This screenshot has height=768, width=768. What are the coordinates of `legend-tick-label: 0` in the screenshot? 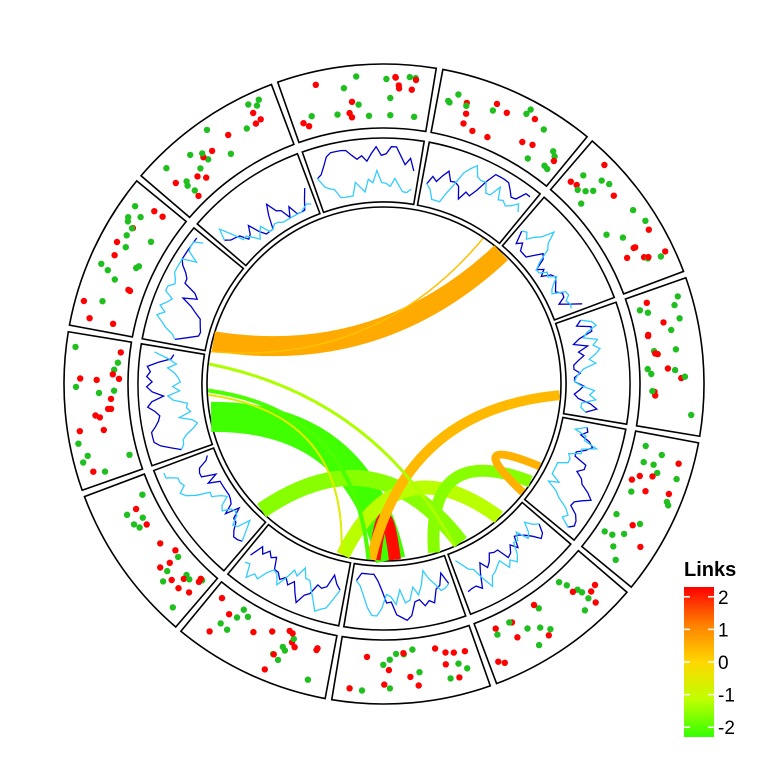 It's located at (723, 663).